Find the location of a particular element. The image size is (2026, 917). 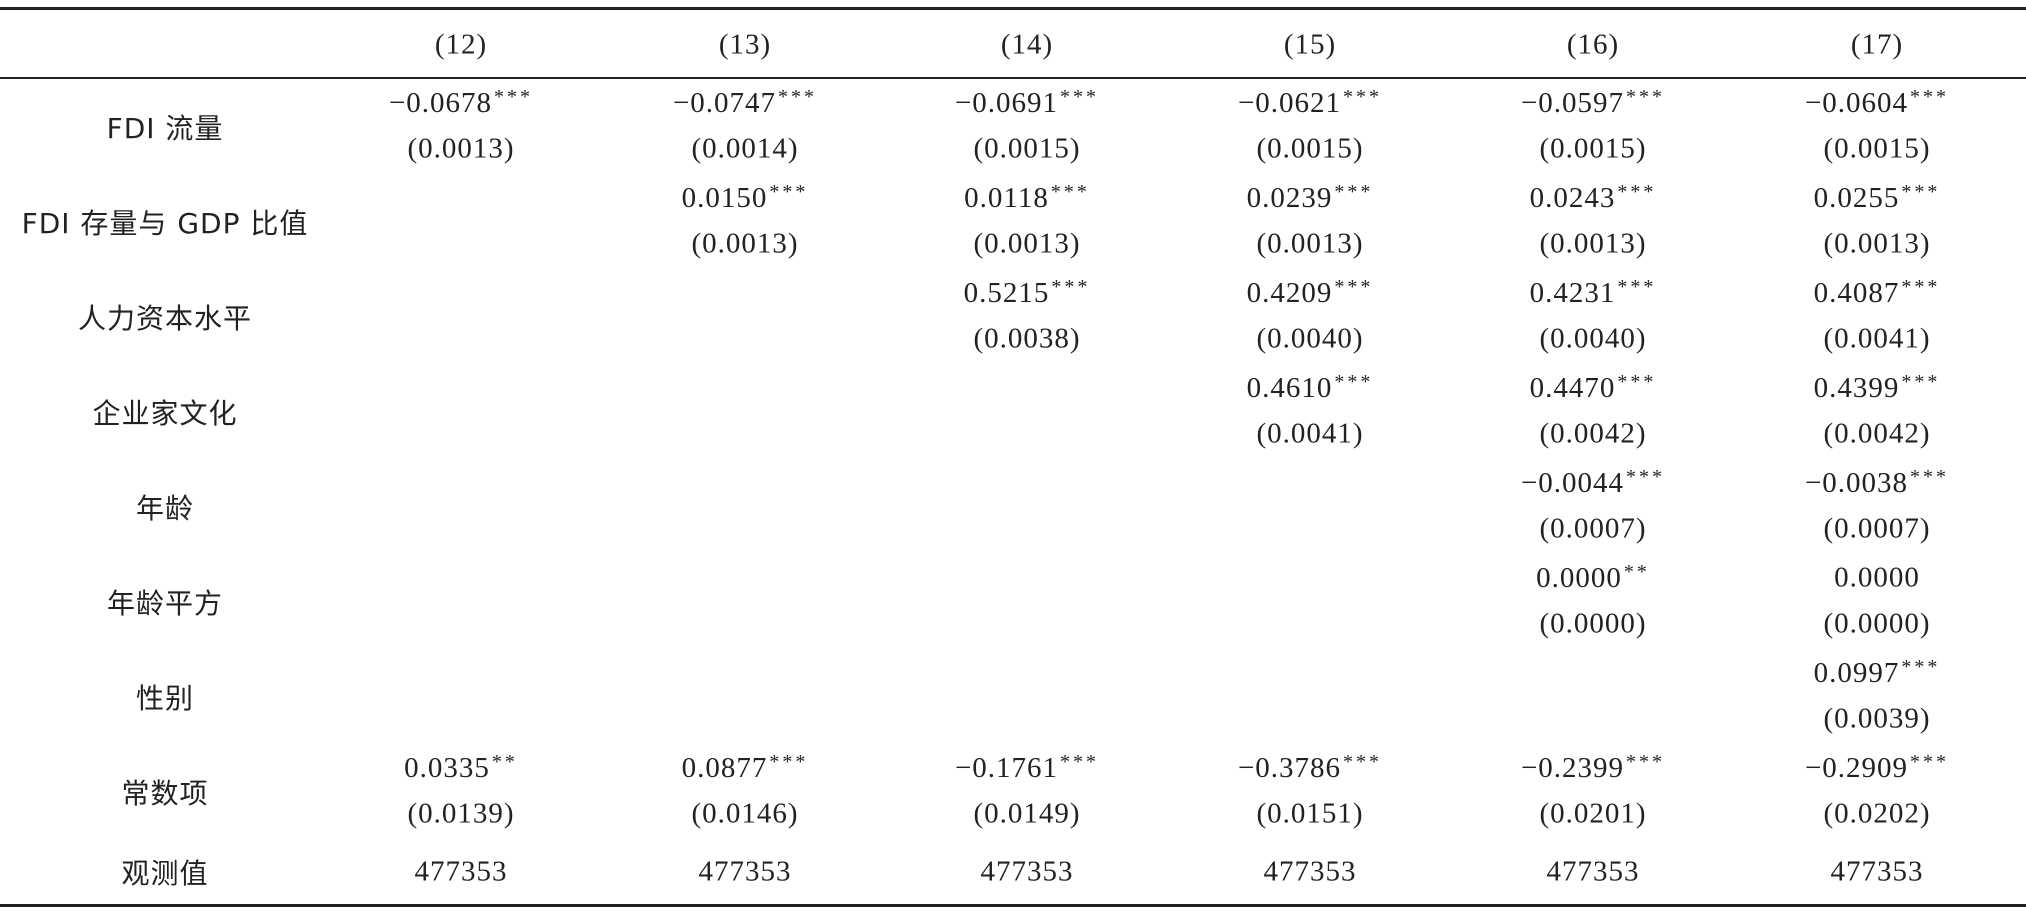

coefficient-value: −0.0044 is located at coordinates (1572, 483).